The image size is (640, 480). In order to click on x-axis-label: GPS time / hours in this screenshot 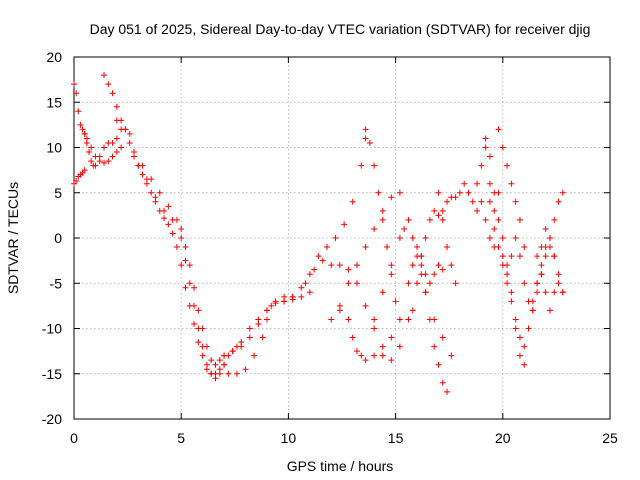, I will do `click(340, 466)`.